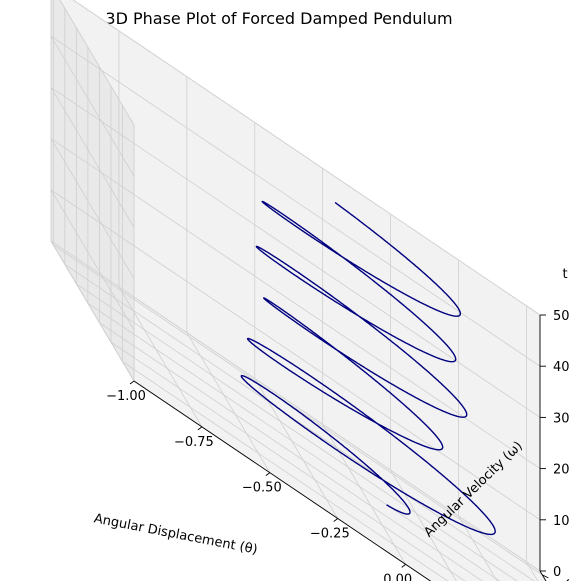 The height and width of the screenshot is (581, 569). I want to click on y-axis-ticks: −0.75−0.50−0.250.000.250.500.751.00, so click(555, 577).